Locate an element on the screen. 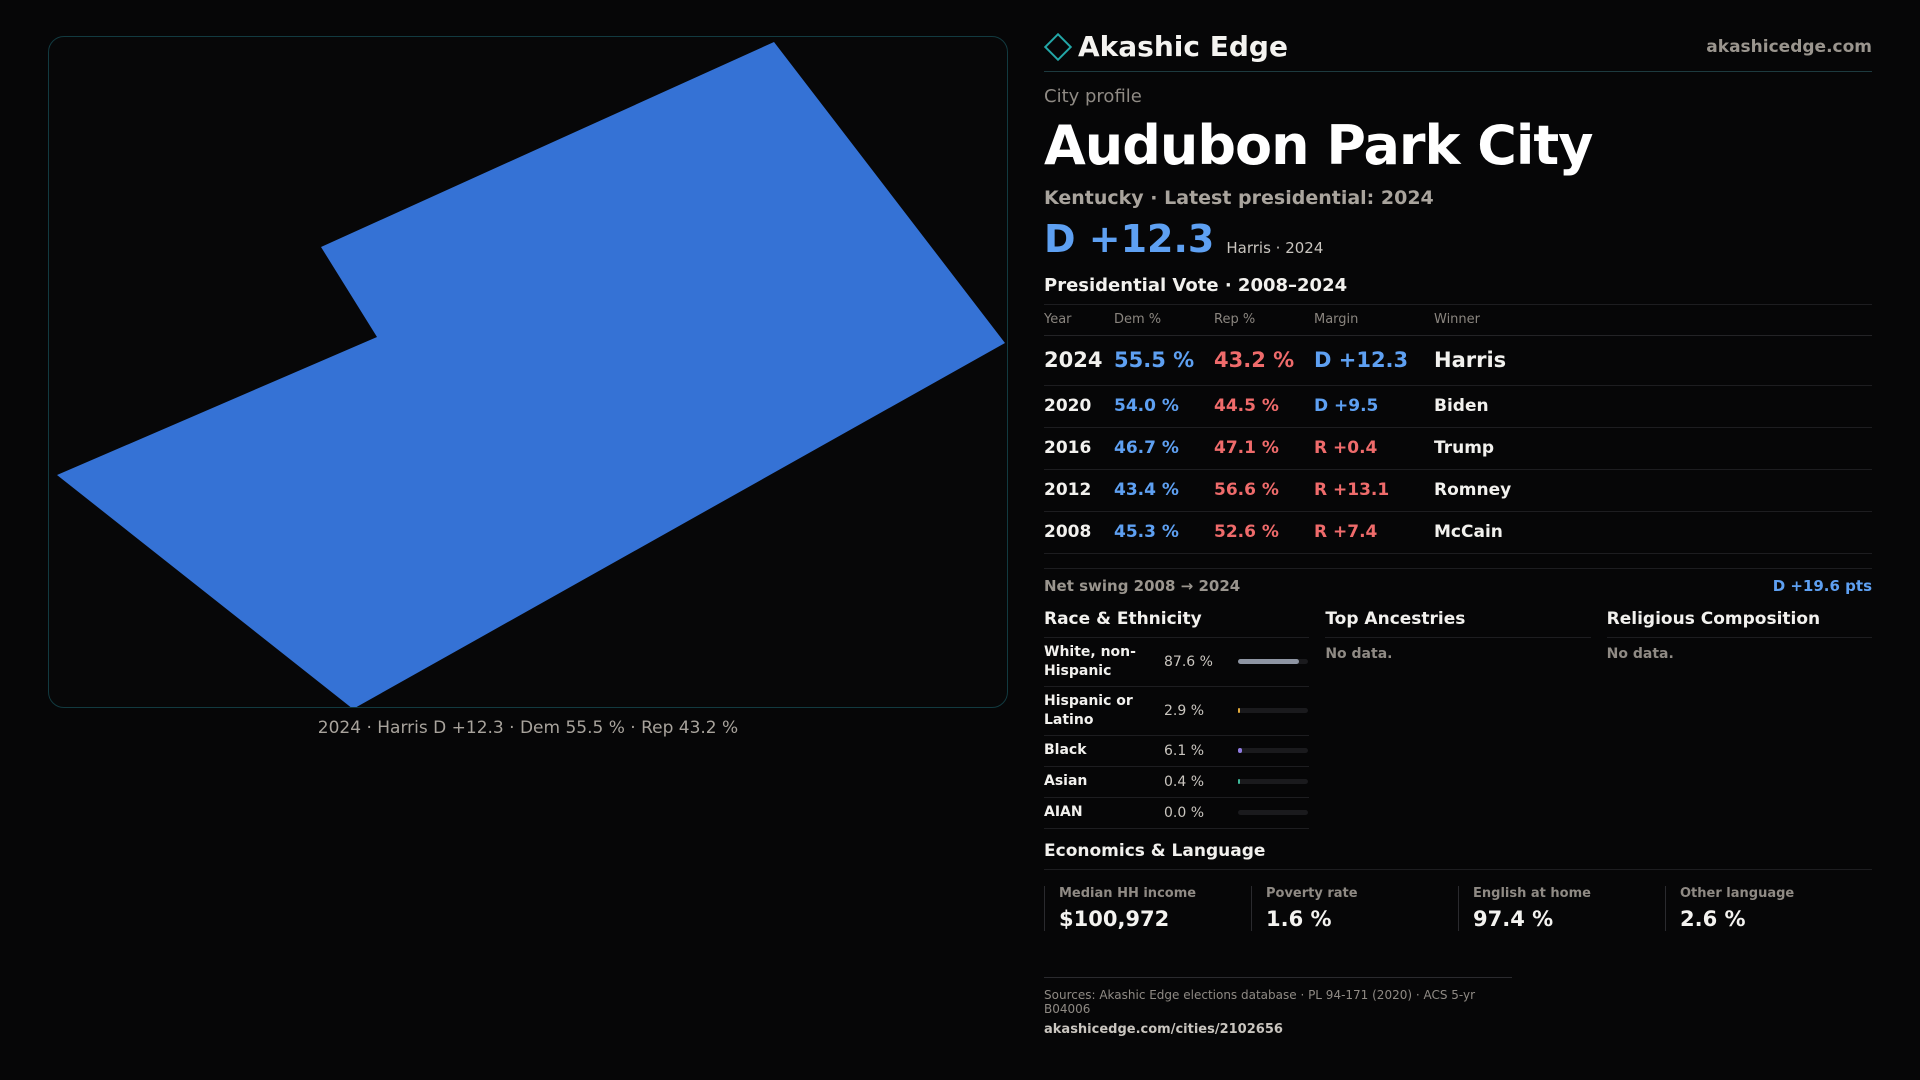 Image resolution: width=1920 pixels, height=1080 pixels. brand-url-link: akashicedge.com is located at coordinates (1789, 46).